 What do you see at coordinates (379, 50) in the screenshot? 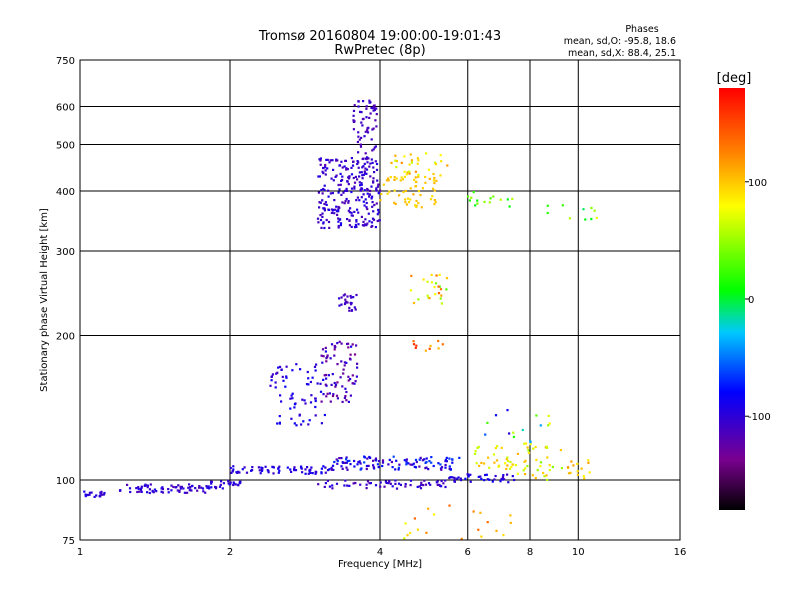
I see `chart-subtitle: RwPretec (8p)` at bounding box center [379, 50].